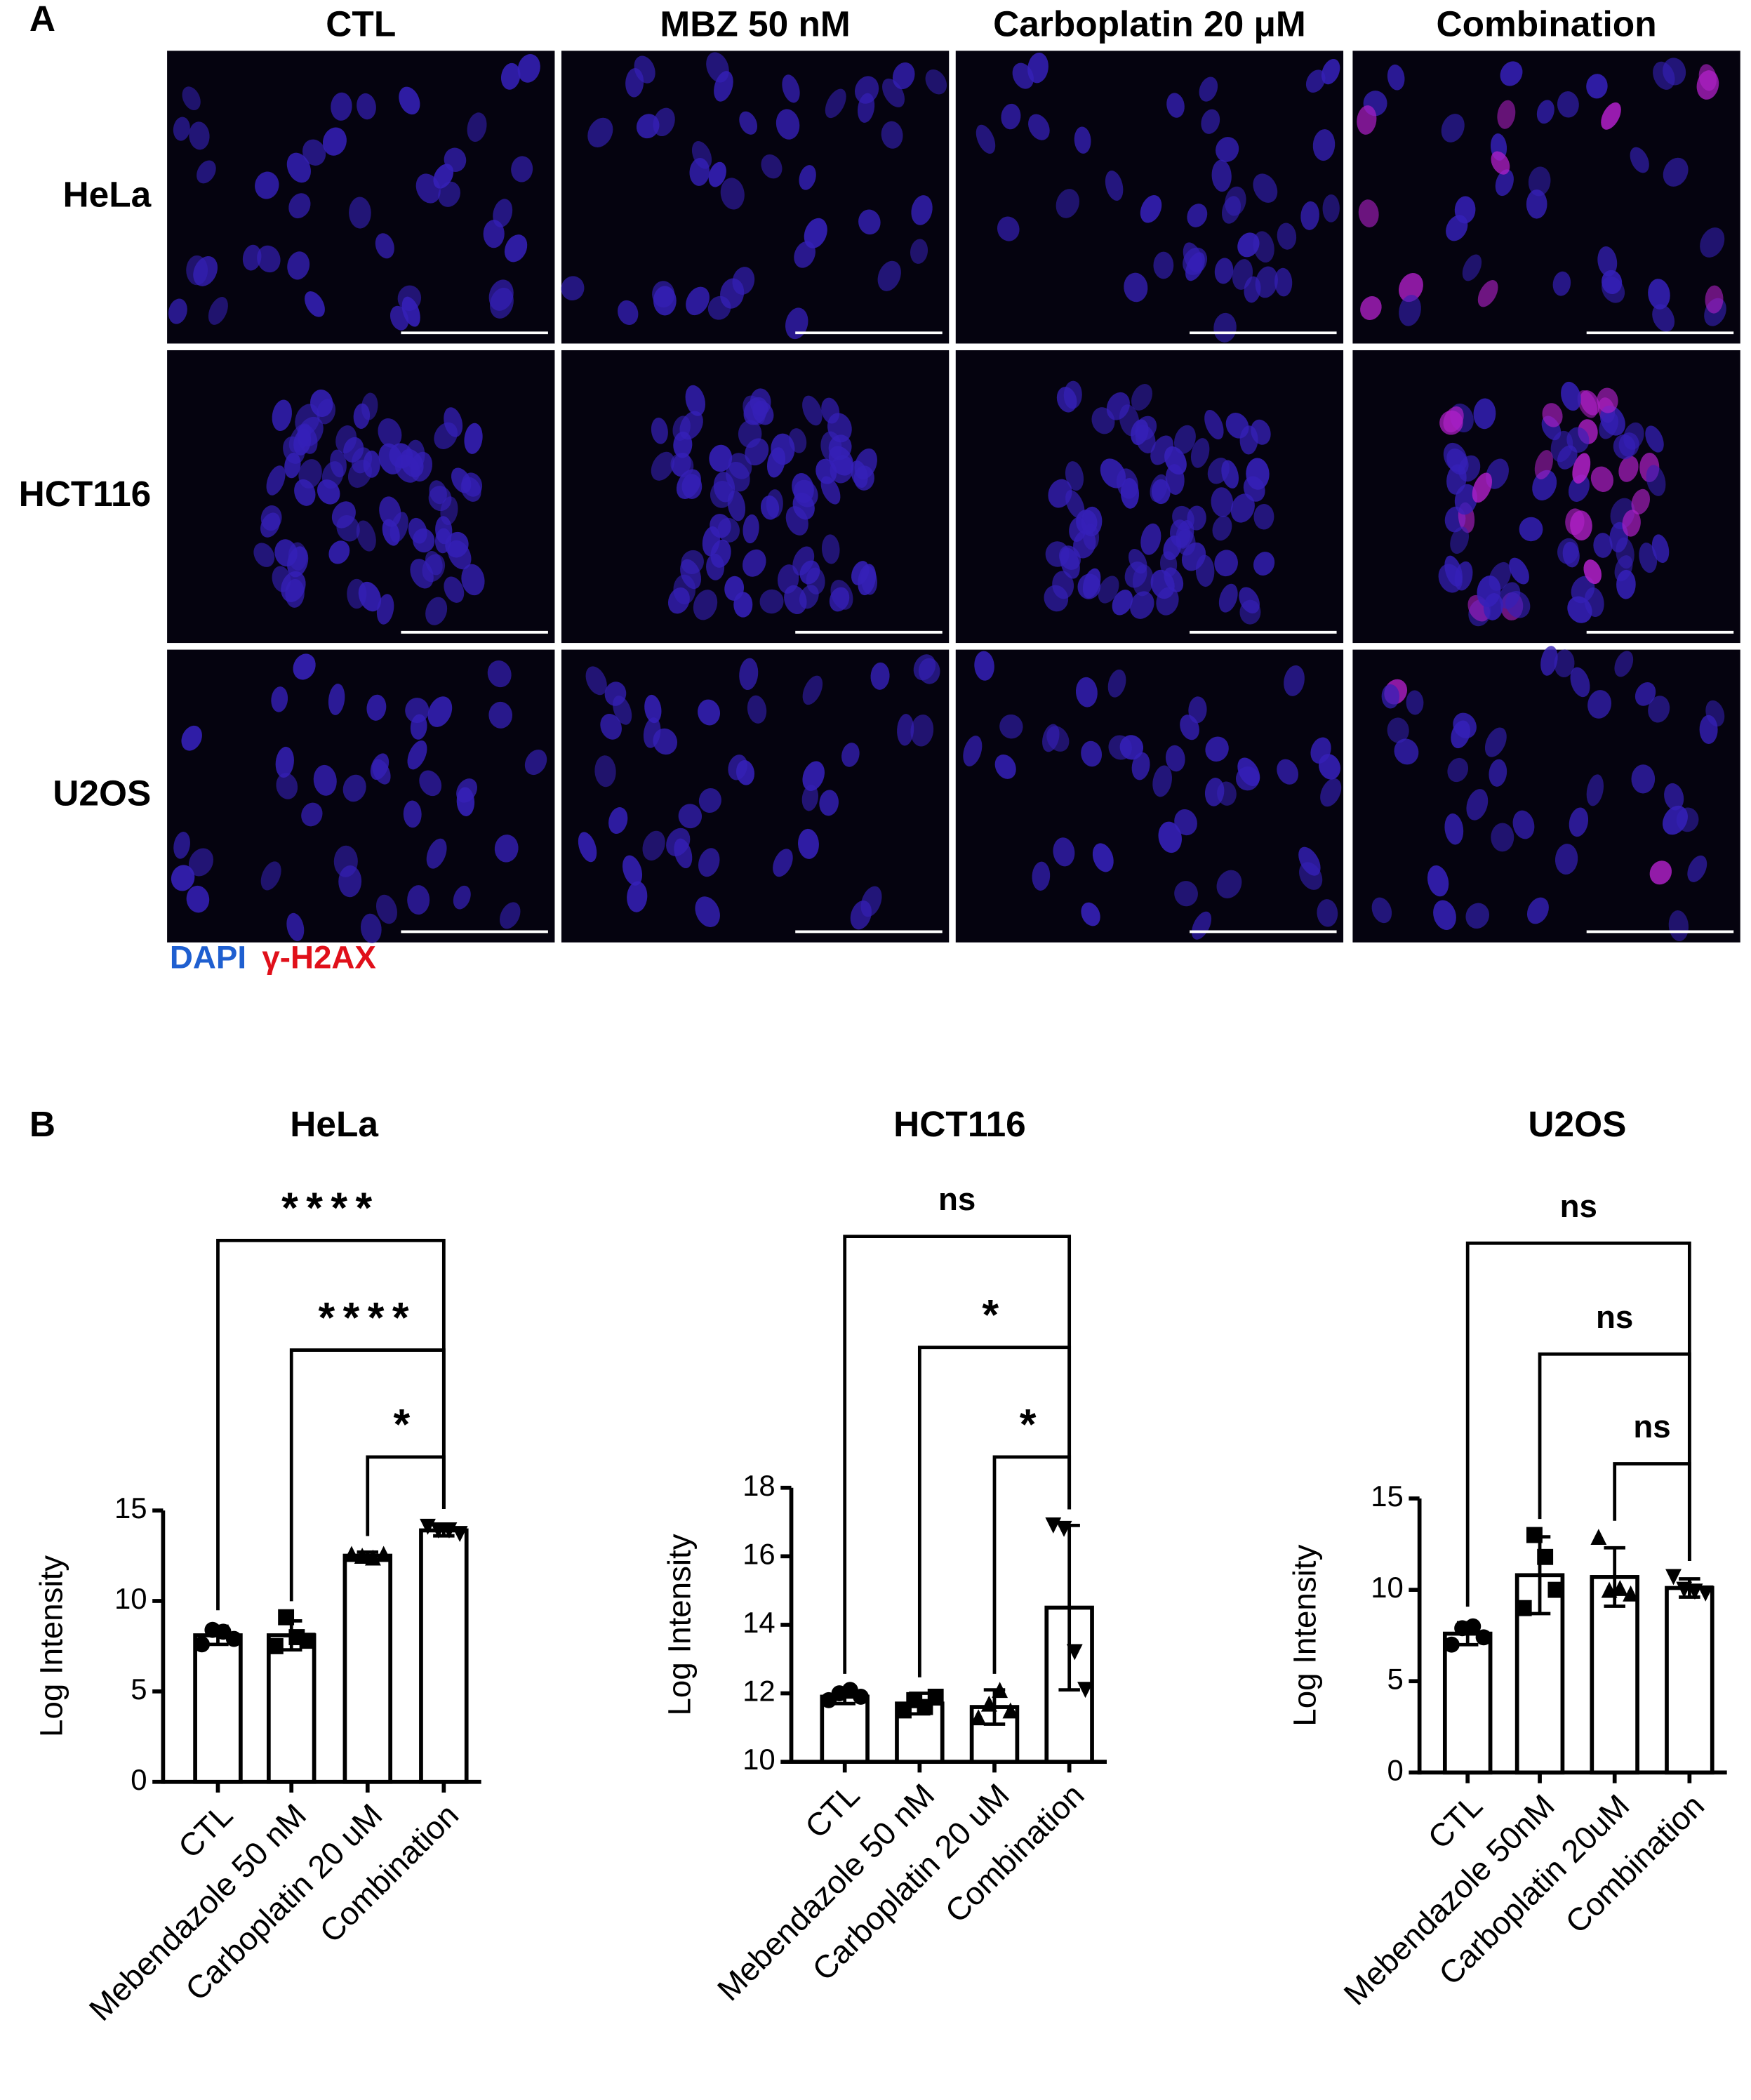 Image resolution: width=1751 pixels, height=2100 pixels. Describe the element at coordinates (208, 958) in the screenshot. I see `legend-dapi: DAPI` at that location.